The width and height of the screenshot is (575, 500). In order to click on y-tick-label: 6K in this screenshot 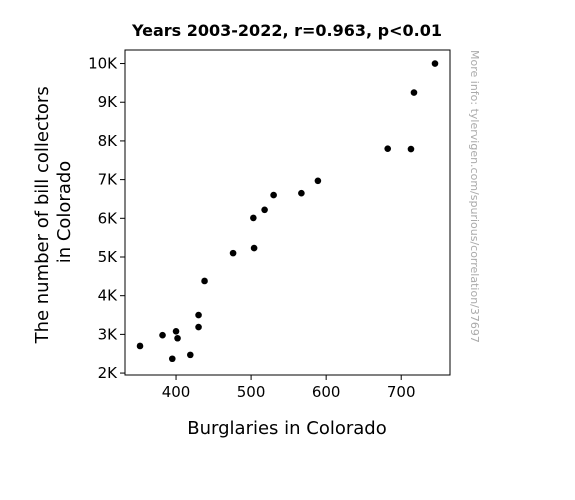, I will do `click(108, 218)`.